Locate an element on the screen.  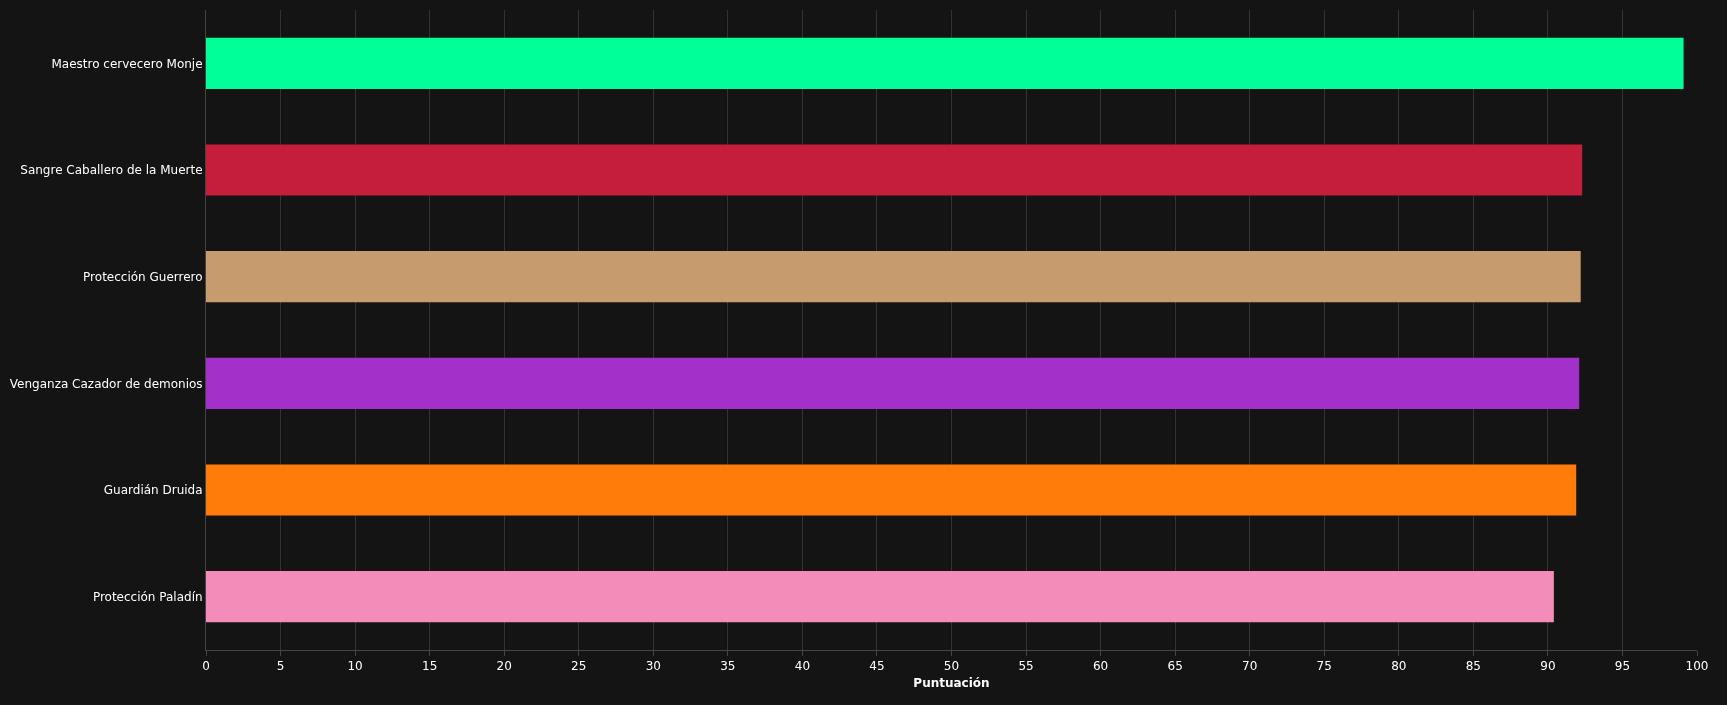
x-tick-label: 75 is located at coordinates (1324, 666).